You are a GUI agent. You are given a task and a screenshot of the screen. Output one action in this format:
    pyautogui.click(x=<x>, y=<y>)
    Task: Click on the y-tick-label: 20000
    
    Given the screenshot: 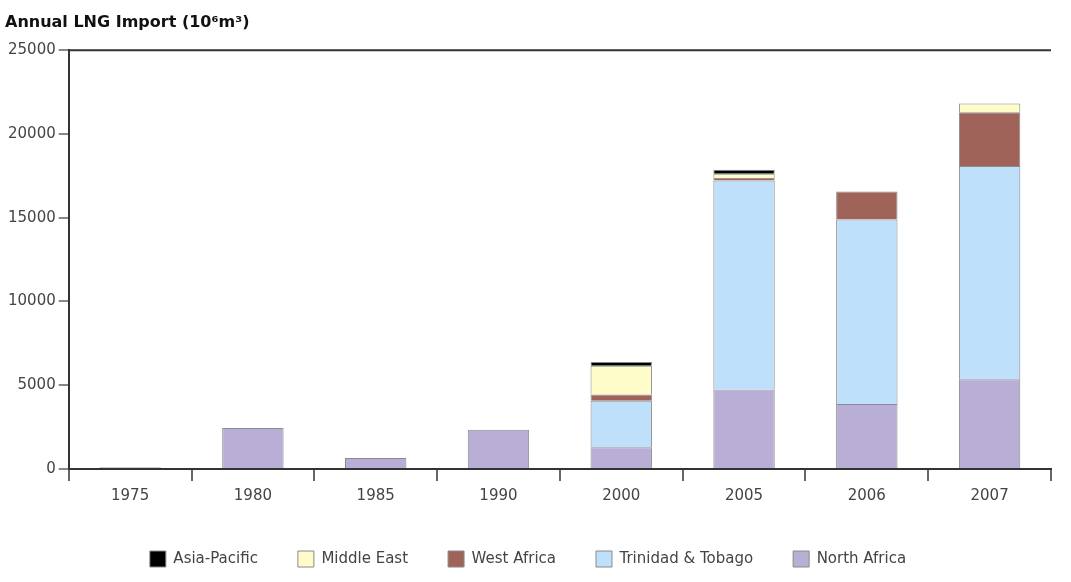 What is the action you would take?
    pyautogui.click(x=32, y=132)
    